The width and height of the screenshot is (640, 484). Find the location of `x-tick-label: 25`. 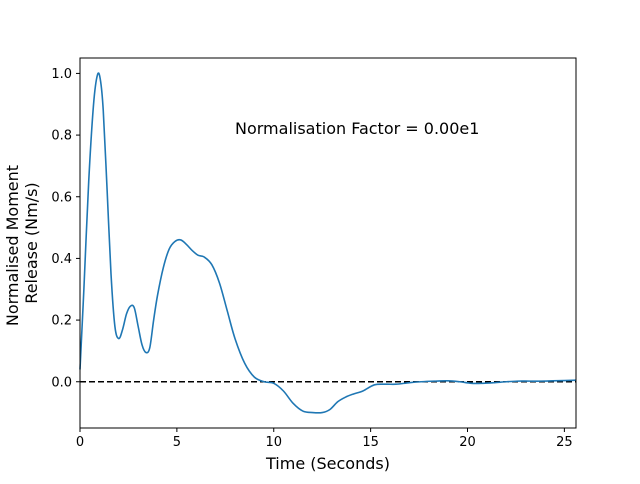

x-tick-label: 25 is located at coordinates (564, 442).